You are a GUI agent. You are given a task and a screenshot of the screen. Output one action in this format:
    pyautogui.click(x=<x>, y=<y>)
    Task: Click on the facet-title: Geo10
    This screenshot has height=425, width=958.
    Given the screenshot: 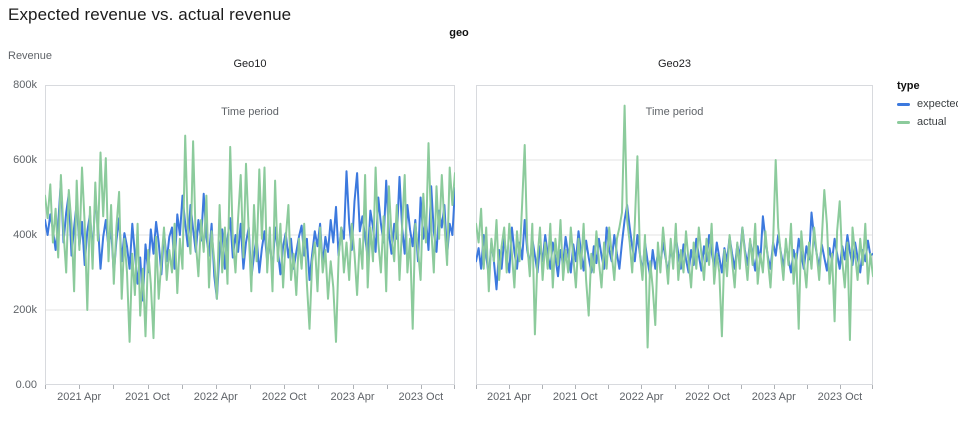 What is the action you would take?
    pyautogui.click(x=250, y=64)
    